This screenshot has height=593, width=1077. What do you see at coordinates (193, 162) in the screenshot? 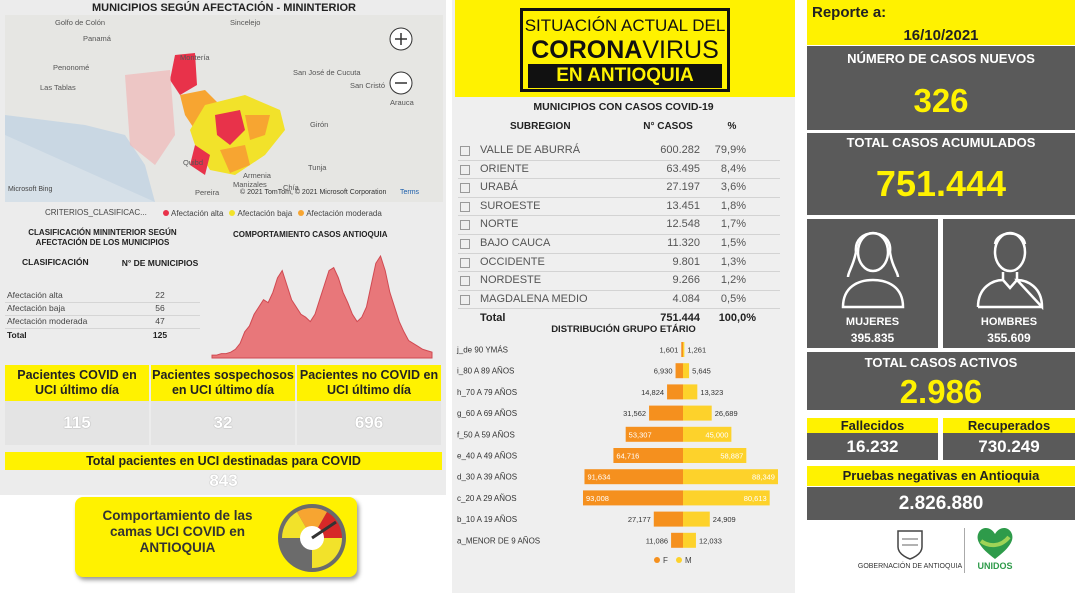
I see `map-label: Quibd` at bounding box center [193, 162].